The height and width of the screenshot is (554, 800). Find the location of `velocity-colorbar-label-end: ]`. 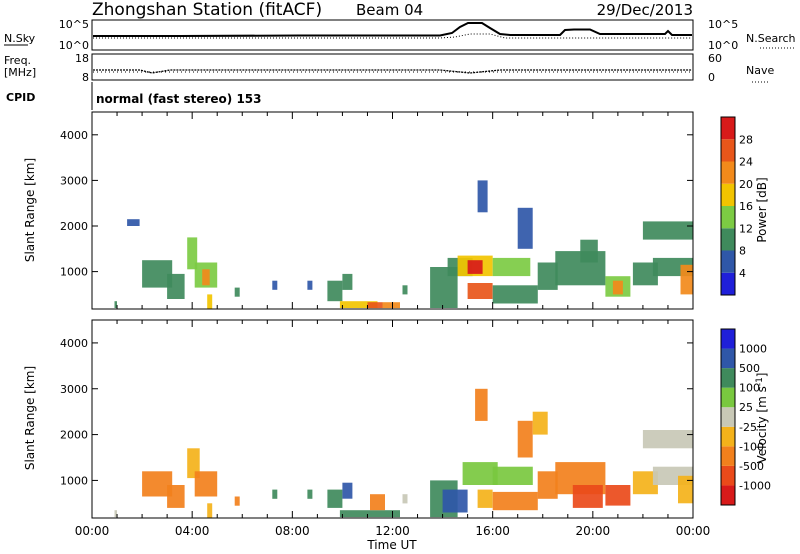

velocity-colorbar-label-end: ] is located at coordinates (762, 375).